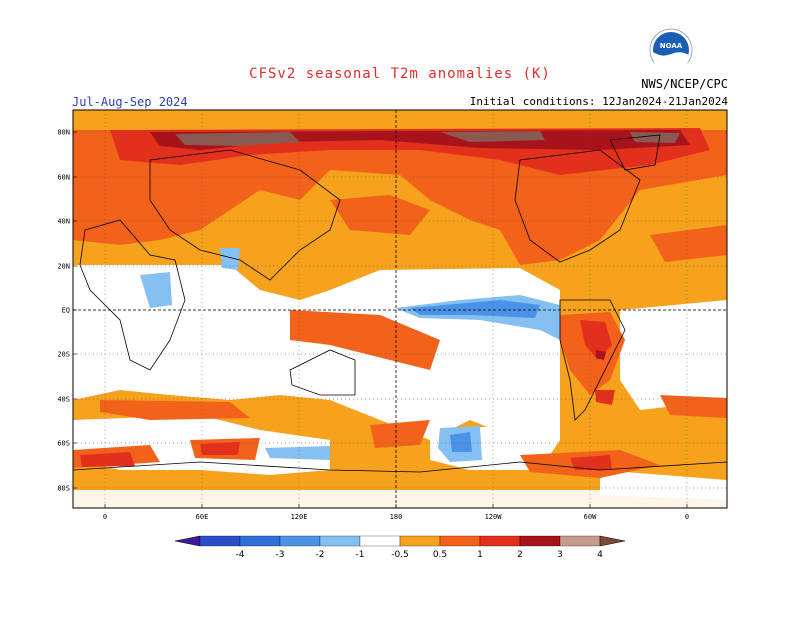 The height and width of the screenshot is (618, 800). Describe the element at coordinates (400, 74) in the screenshot. I see `map-title: CFSv2 seasonal T2m anomalies (K)` at that location.